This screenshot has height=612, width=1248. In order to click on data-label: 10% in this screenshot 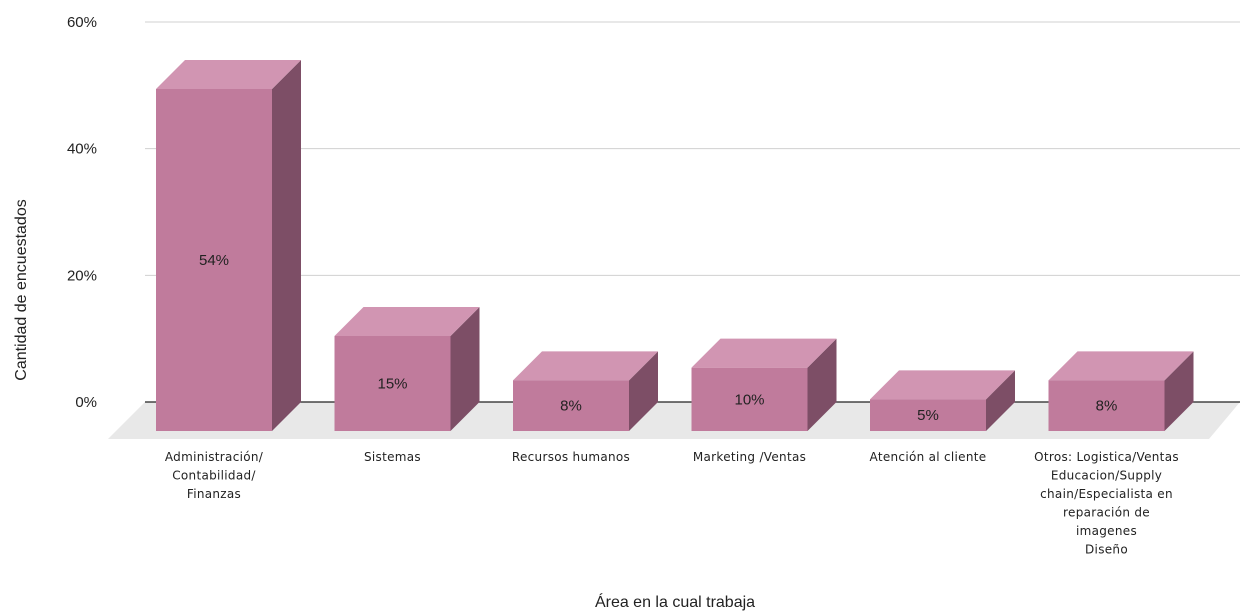, I will do `click(749, 399)`.